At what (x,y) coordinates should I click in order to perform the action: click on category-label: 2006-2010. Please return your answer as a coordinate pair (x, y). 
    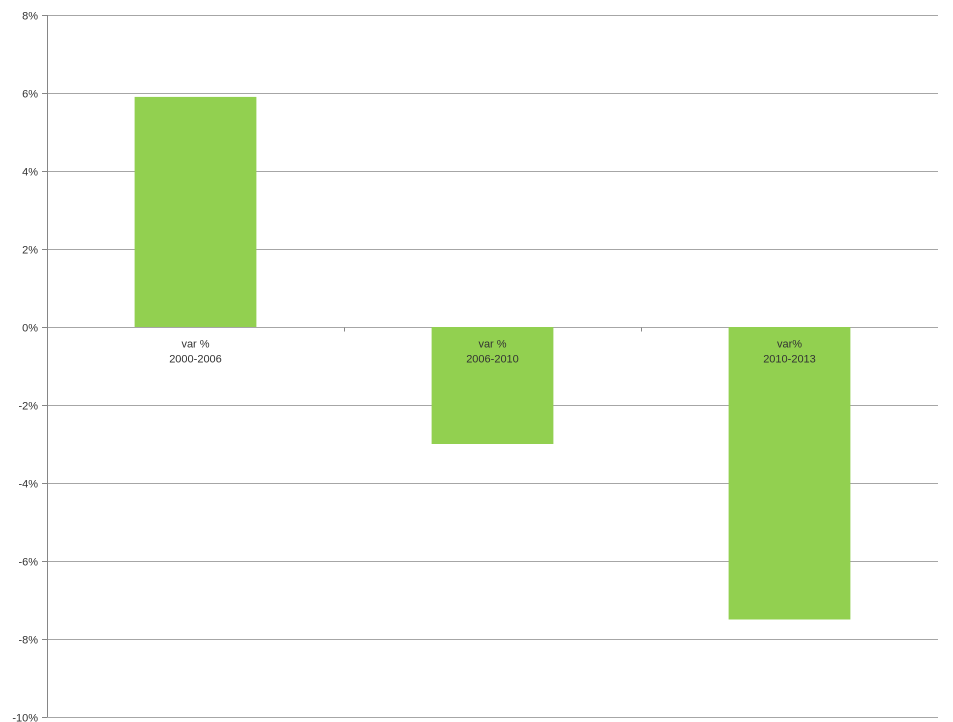
    Looking at the image, I should click on (492, 360).